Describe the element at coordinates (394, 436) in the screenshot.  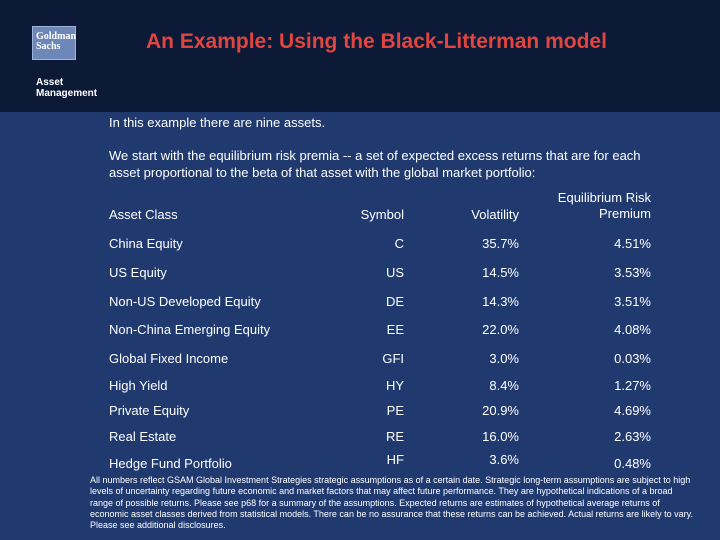
I see `cell-symbol: RE` at that location.